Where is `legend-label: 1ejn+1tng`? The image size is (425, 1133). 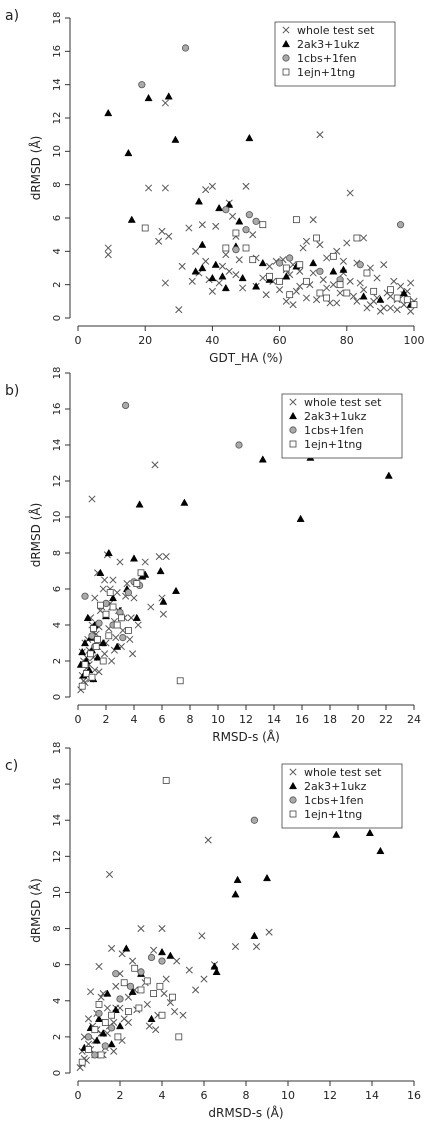 legend-label: 1ejn+1tng is located at coordinates (326, 72).